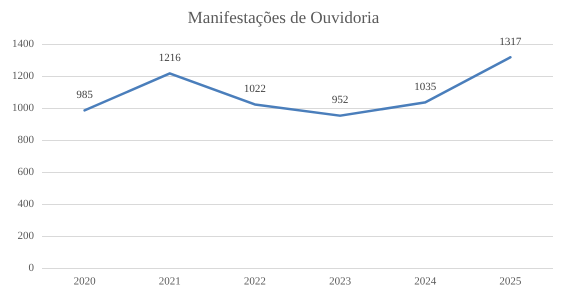 The height and width of the screenshot is (298, 567). What do you see at coordinates (23, 76) in the screenshot?
I see `y-tick-label: 1200` at bounding box center [23, 76].